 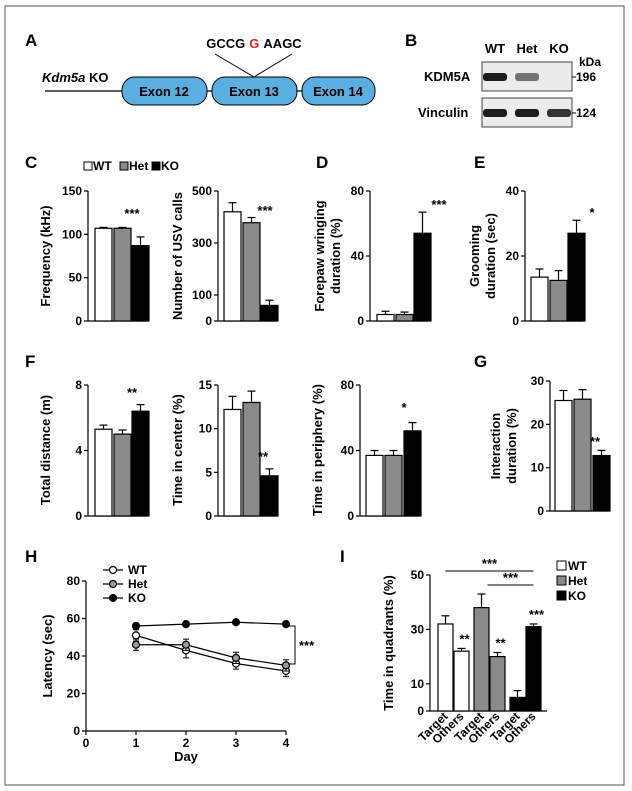 What do you see at coordinates (164, 91) in the screenshot?
I see `exon-12-box` at bounding box center [164, 91].